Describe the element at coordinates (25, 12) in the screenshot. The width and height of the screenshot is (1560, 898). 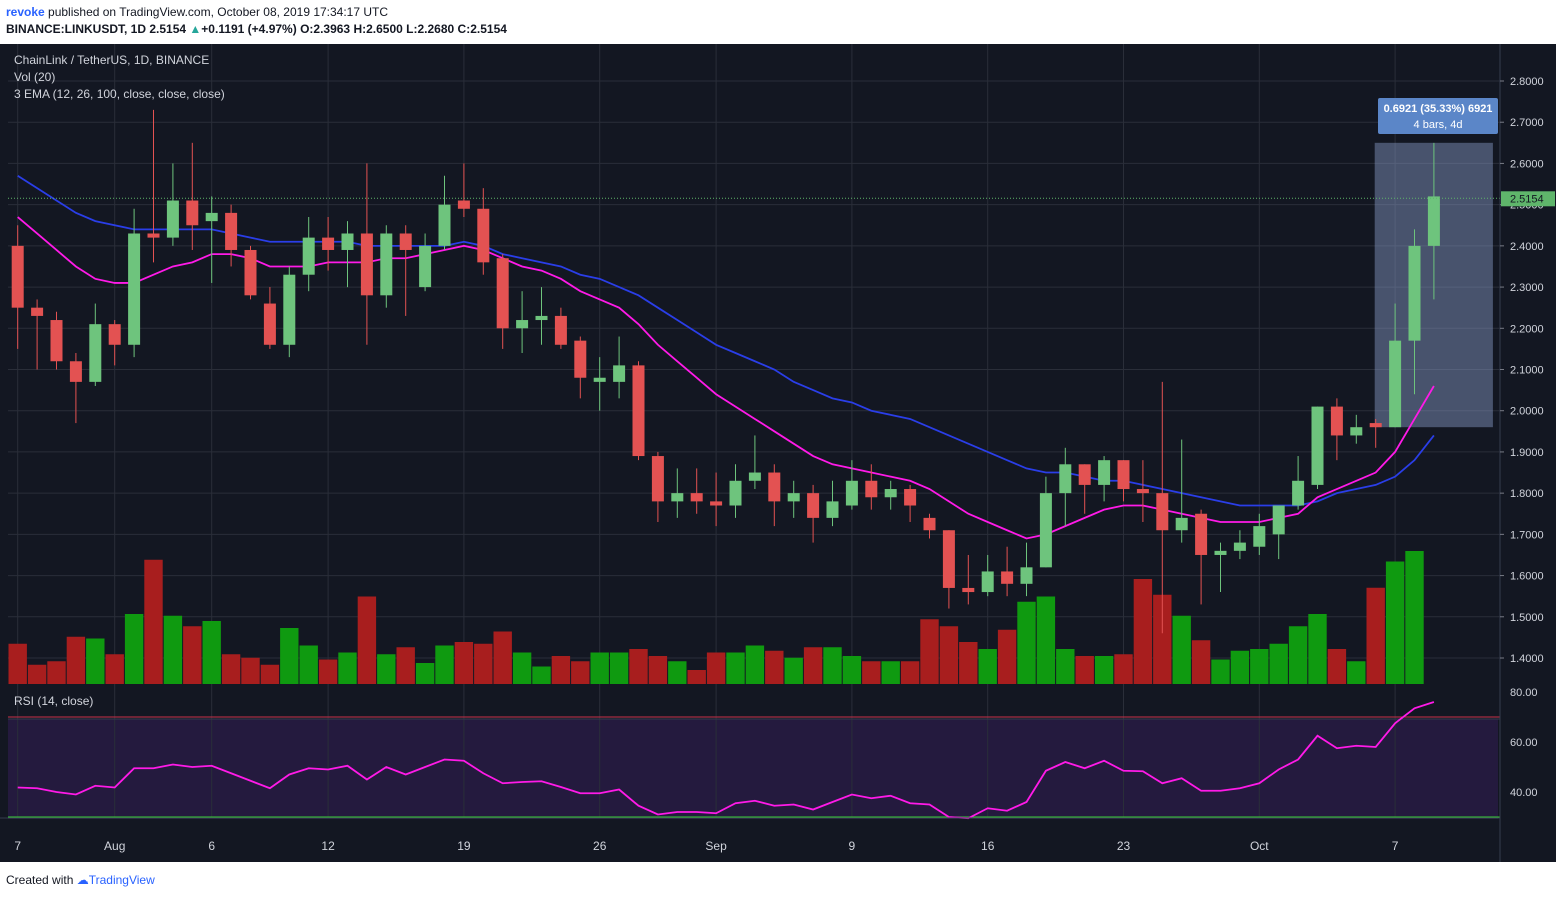
I see `author-link: revoke` at that location.